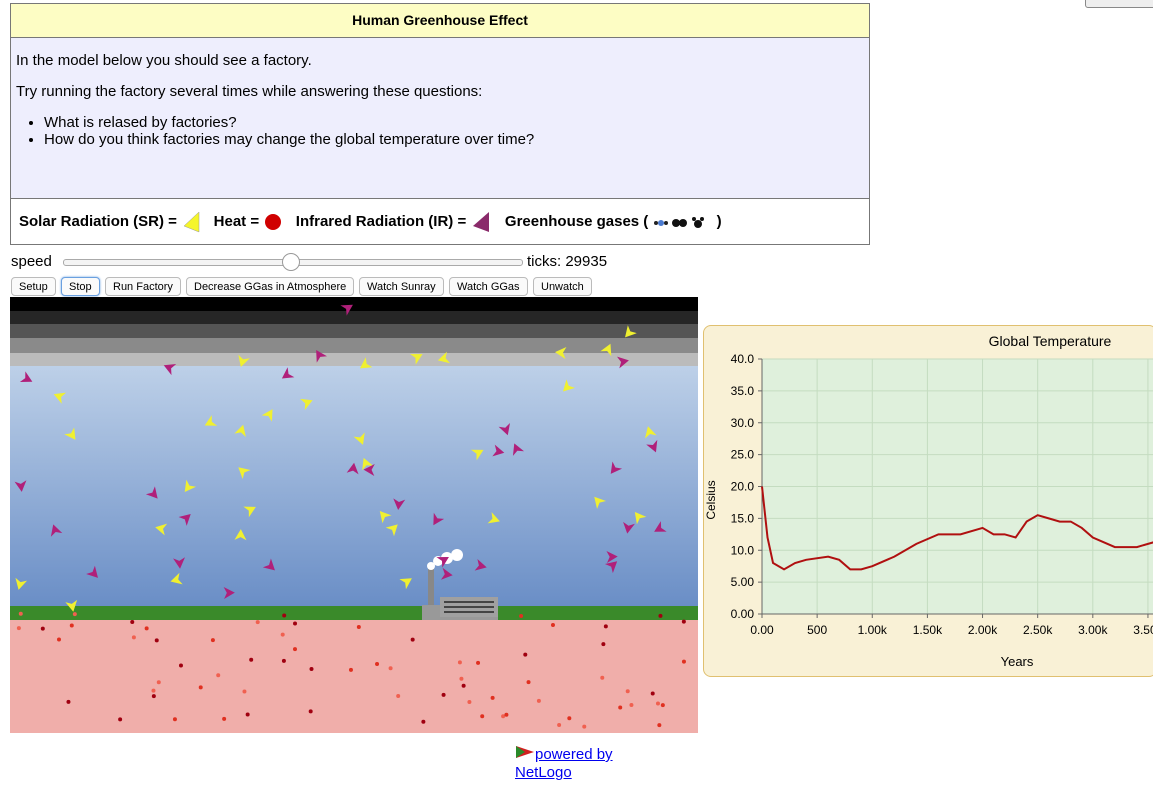 The image size is (1153, 788). What do you see at coordinates (928, 630) in the screenshot?
I see `x-tick-label: 1.50k` at bounding box center [928, 630].